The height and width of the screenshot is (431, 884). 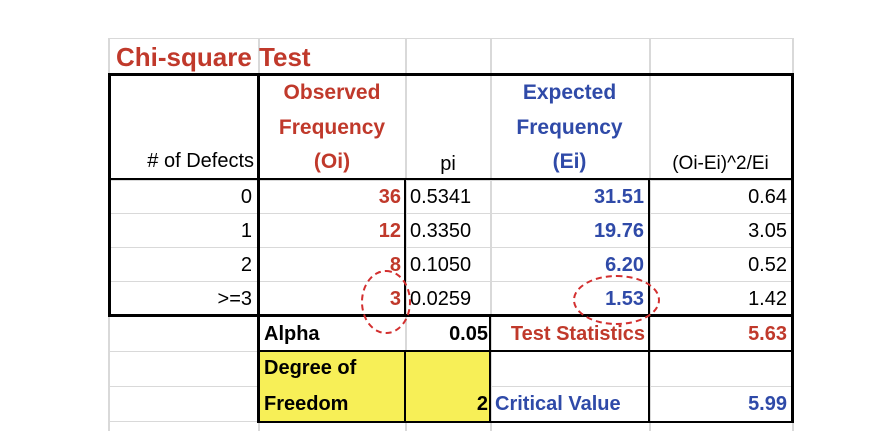 I want to click on observed-highlight-circle, so click(x=386, y=302).